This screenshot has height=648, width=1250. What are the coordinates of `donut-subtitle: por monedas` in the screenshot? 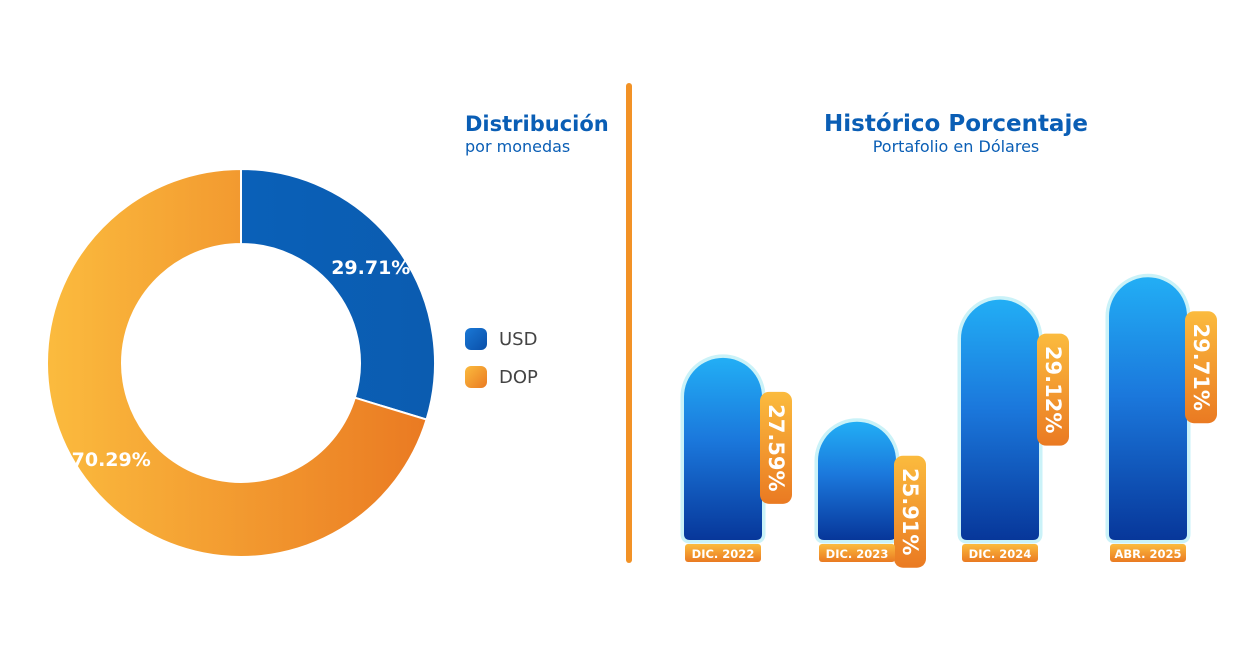 It's located at (517, 146).